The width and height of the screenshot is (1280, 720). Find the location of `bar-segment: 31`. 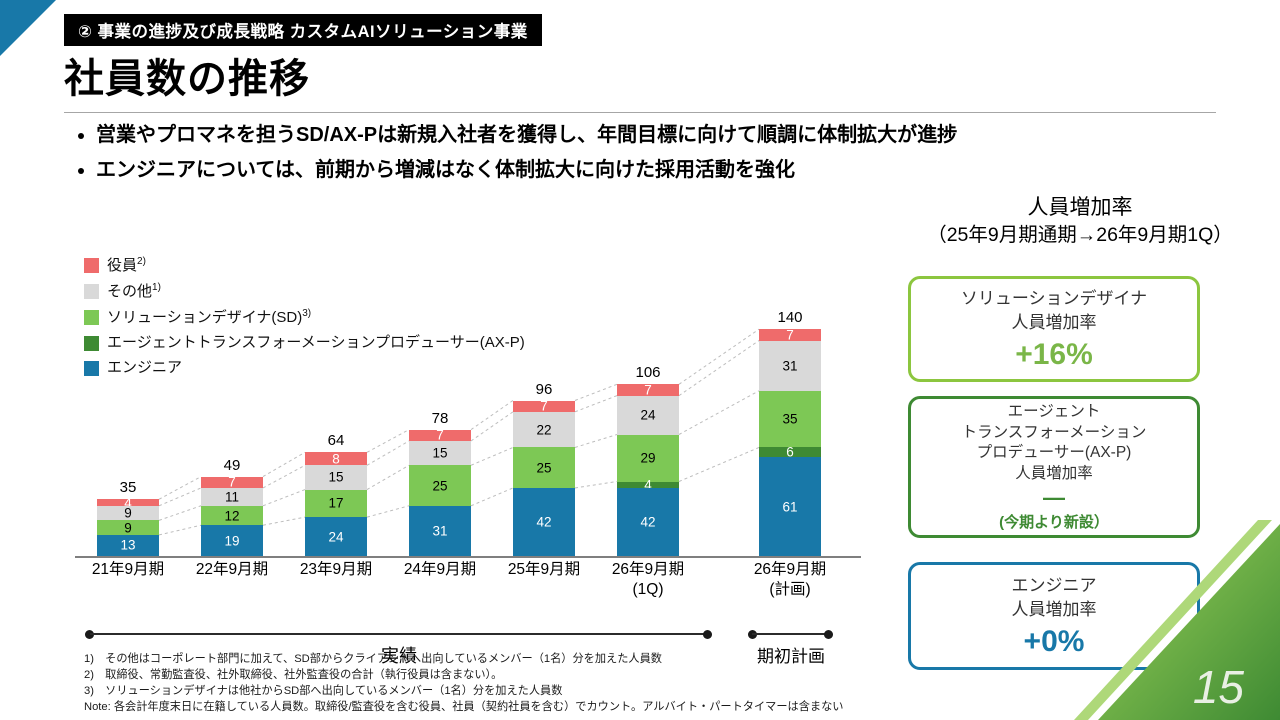

bar-segment: 31 is located at coordinates (440, 530).